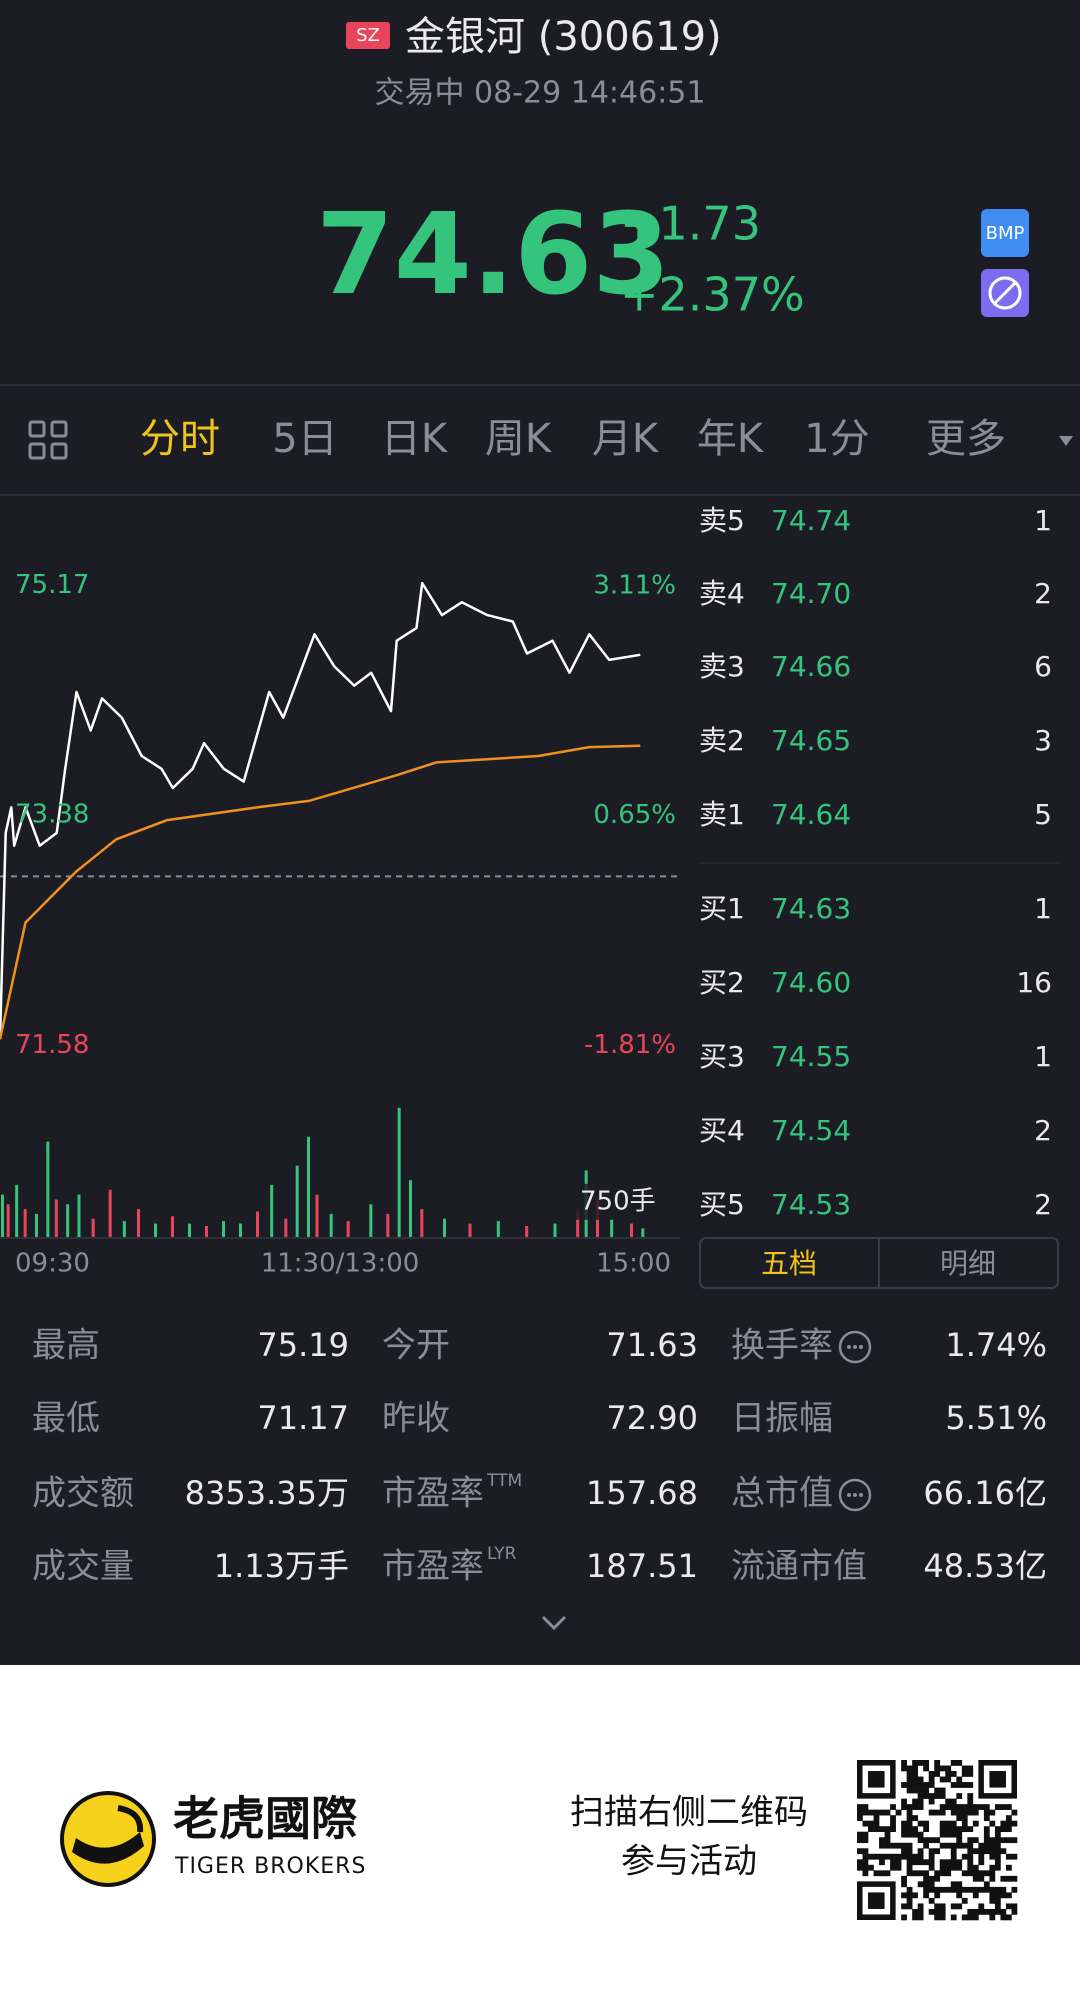 The height and width of the screenshot is (2012, 1080). What do you see at coordinates (861, 1495) in the screenshot?
I see `info-icon-dot` at bounding box center [861, 1495].